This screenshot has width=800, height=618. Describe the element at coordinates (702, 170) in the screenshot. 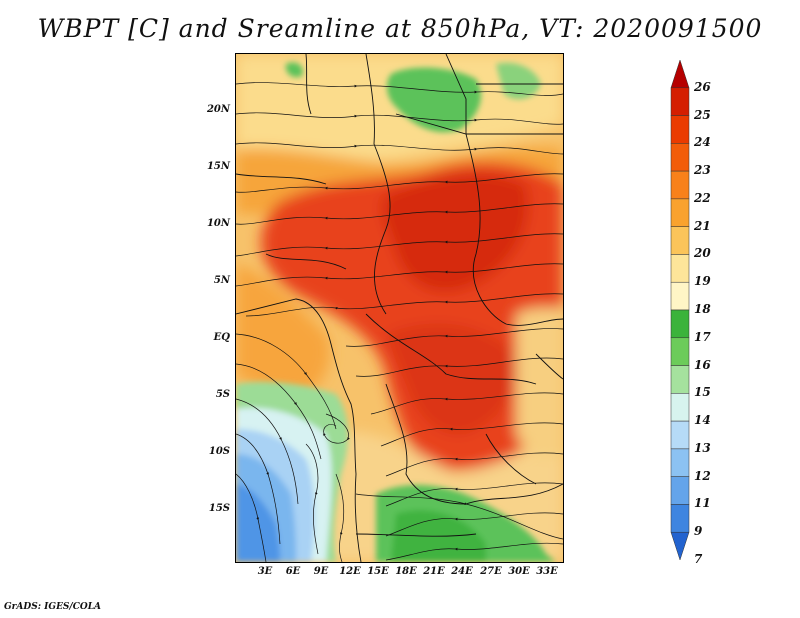

I see `colorbar-label: 23` at that location.